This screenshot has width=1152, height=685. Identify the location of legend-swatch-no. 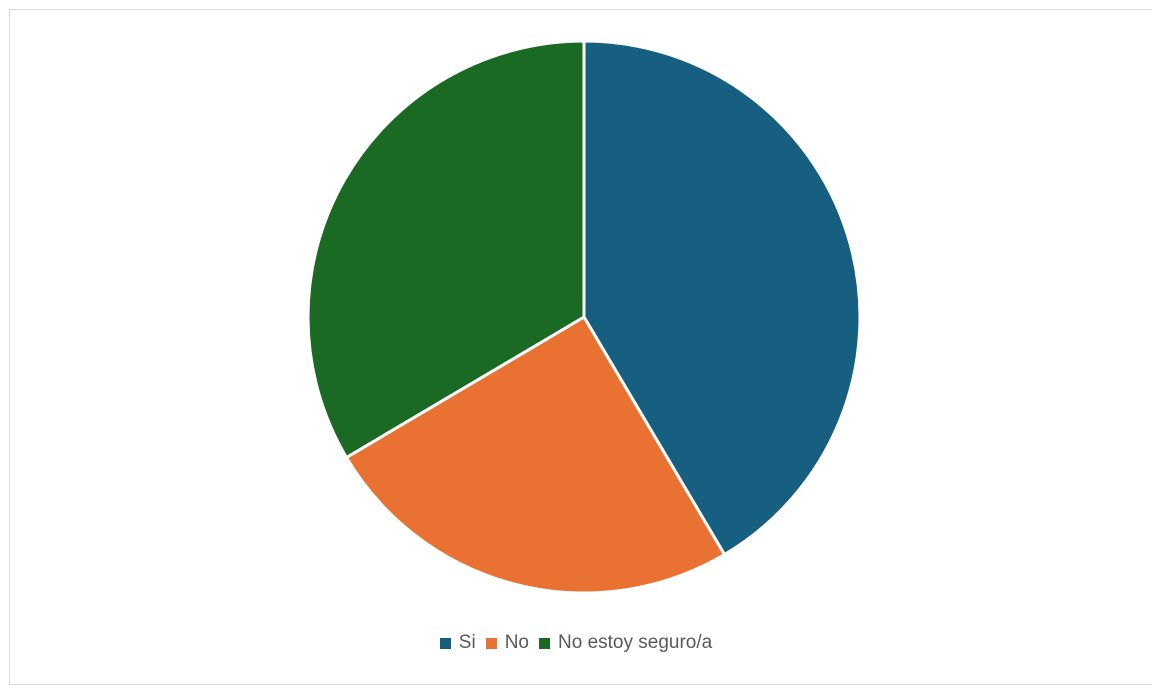
(491, 643).